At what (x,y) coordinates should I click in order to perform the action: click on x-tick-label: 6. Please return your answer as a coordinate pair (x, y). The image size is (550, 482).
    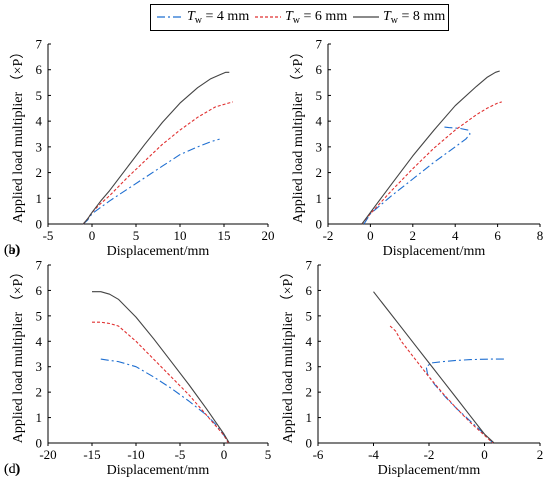
    Looking at the image, I should click on (497, 235).